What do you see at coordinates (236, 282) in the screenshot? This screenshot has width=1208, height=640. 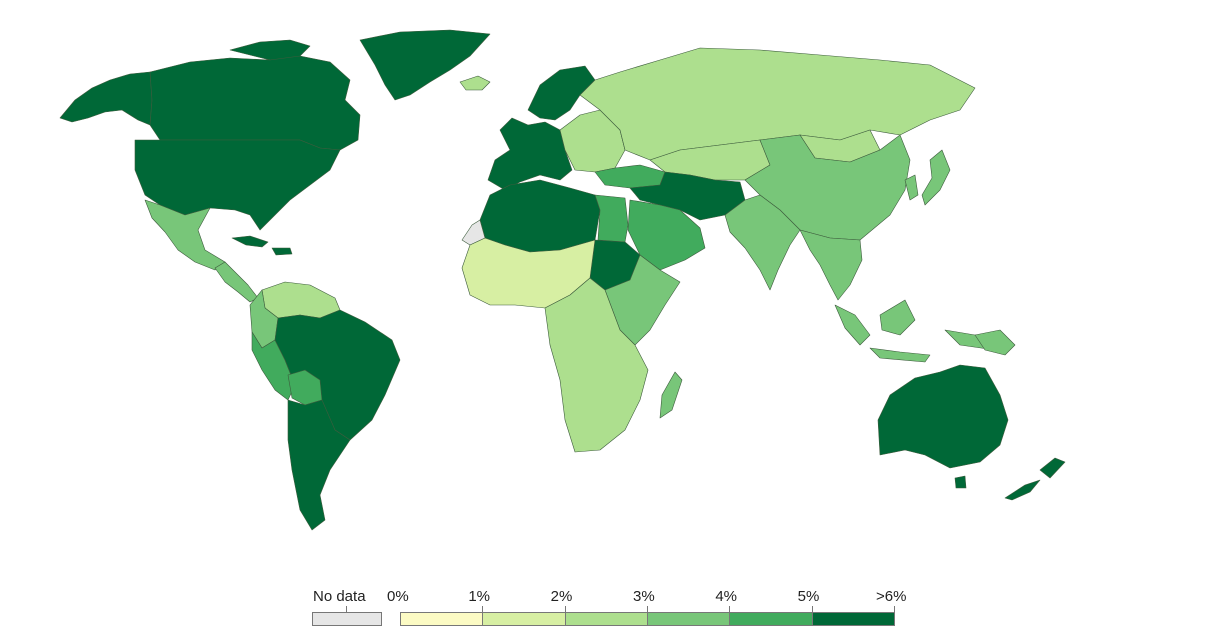 I see `region-central-america` at bounding box center [236, 282].